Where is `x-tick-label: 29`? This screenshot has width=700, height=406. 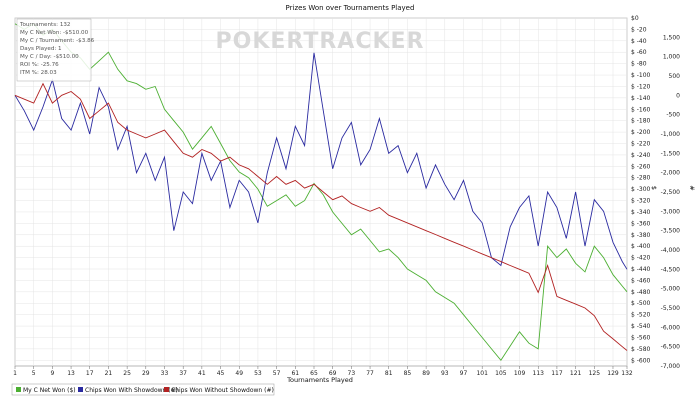 x-tick-label: 29 is located at coordinates (146, 373).